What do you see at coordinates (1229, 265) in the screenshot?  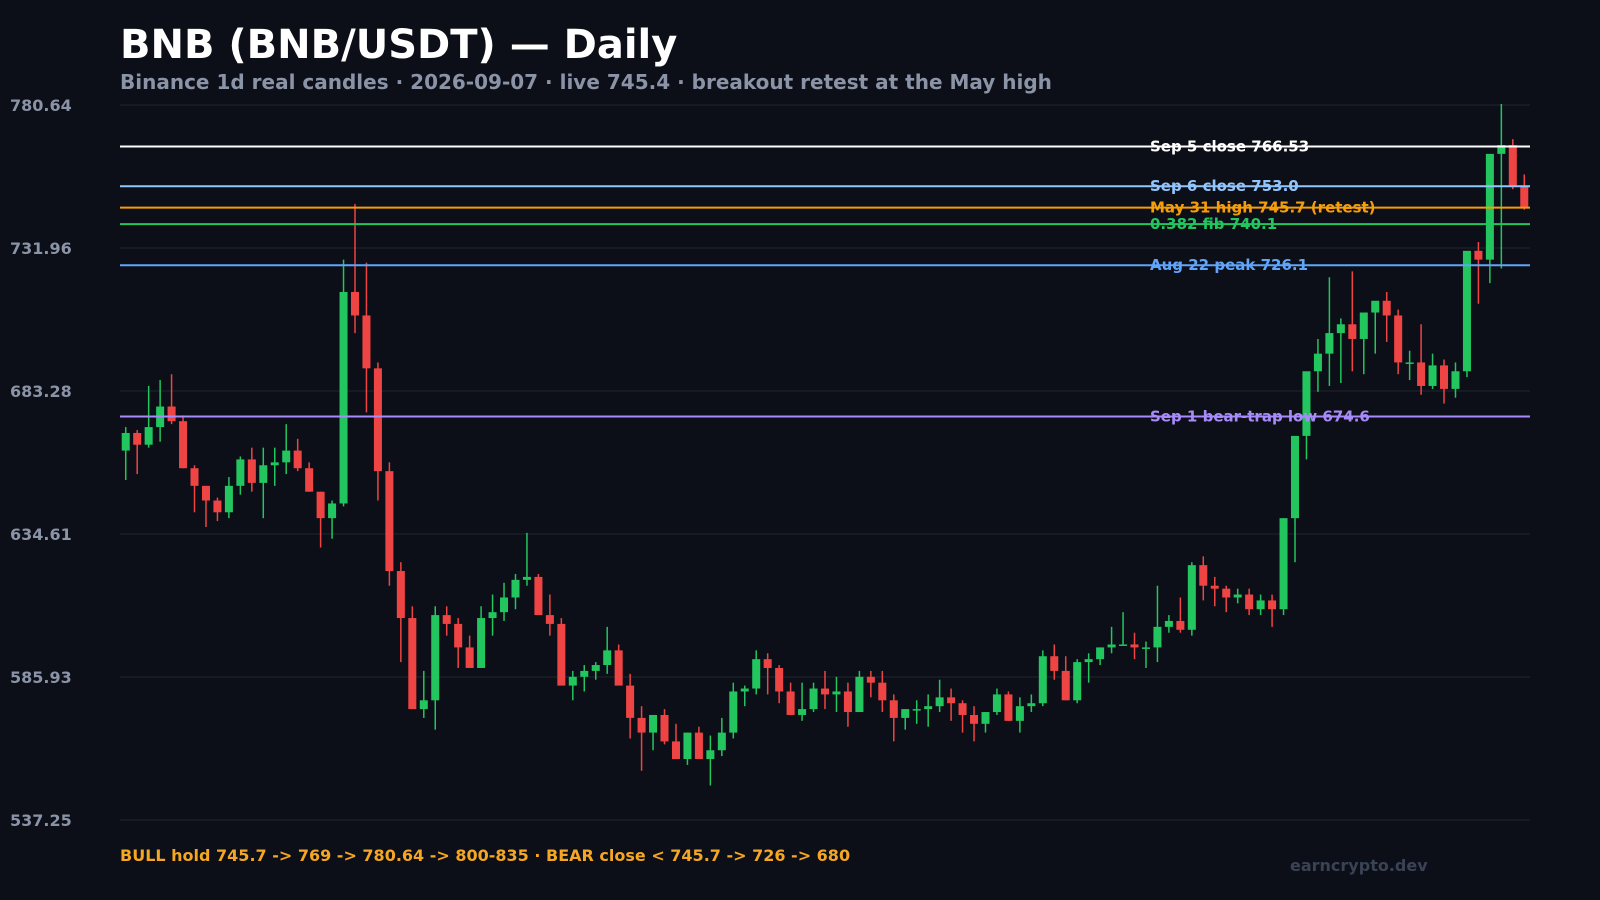 I see `level-label: Aug 22 peak 726.1` at bounding box center [1229, 265].